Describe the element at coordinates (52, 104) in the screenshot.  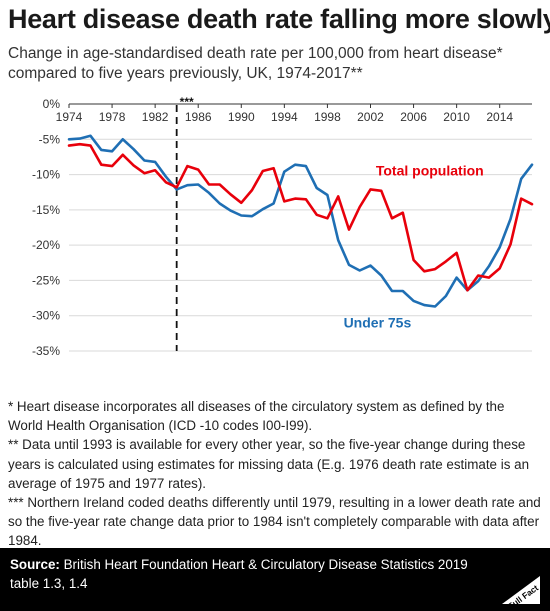
I see `y-tick-label: 0%` at that location.